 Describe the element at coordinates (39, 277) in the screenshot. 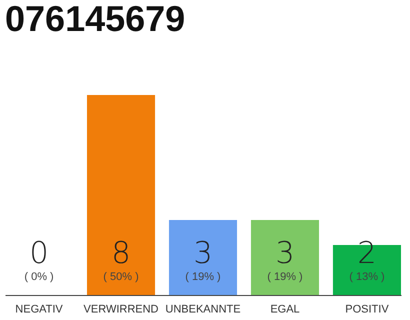

I see `annotation: ( 0% )` at that location.